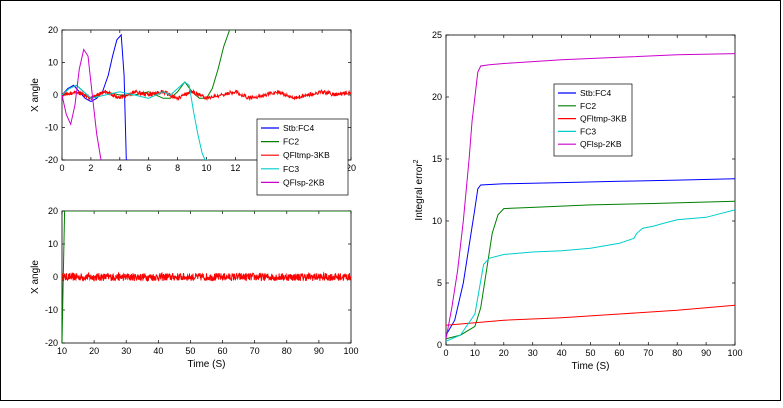 The image size is (783, 408). I want to click on y-tick-label: 15, so click(437, 159).